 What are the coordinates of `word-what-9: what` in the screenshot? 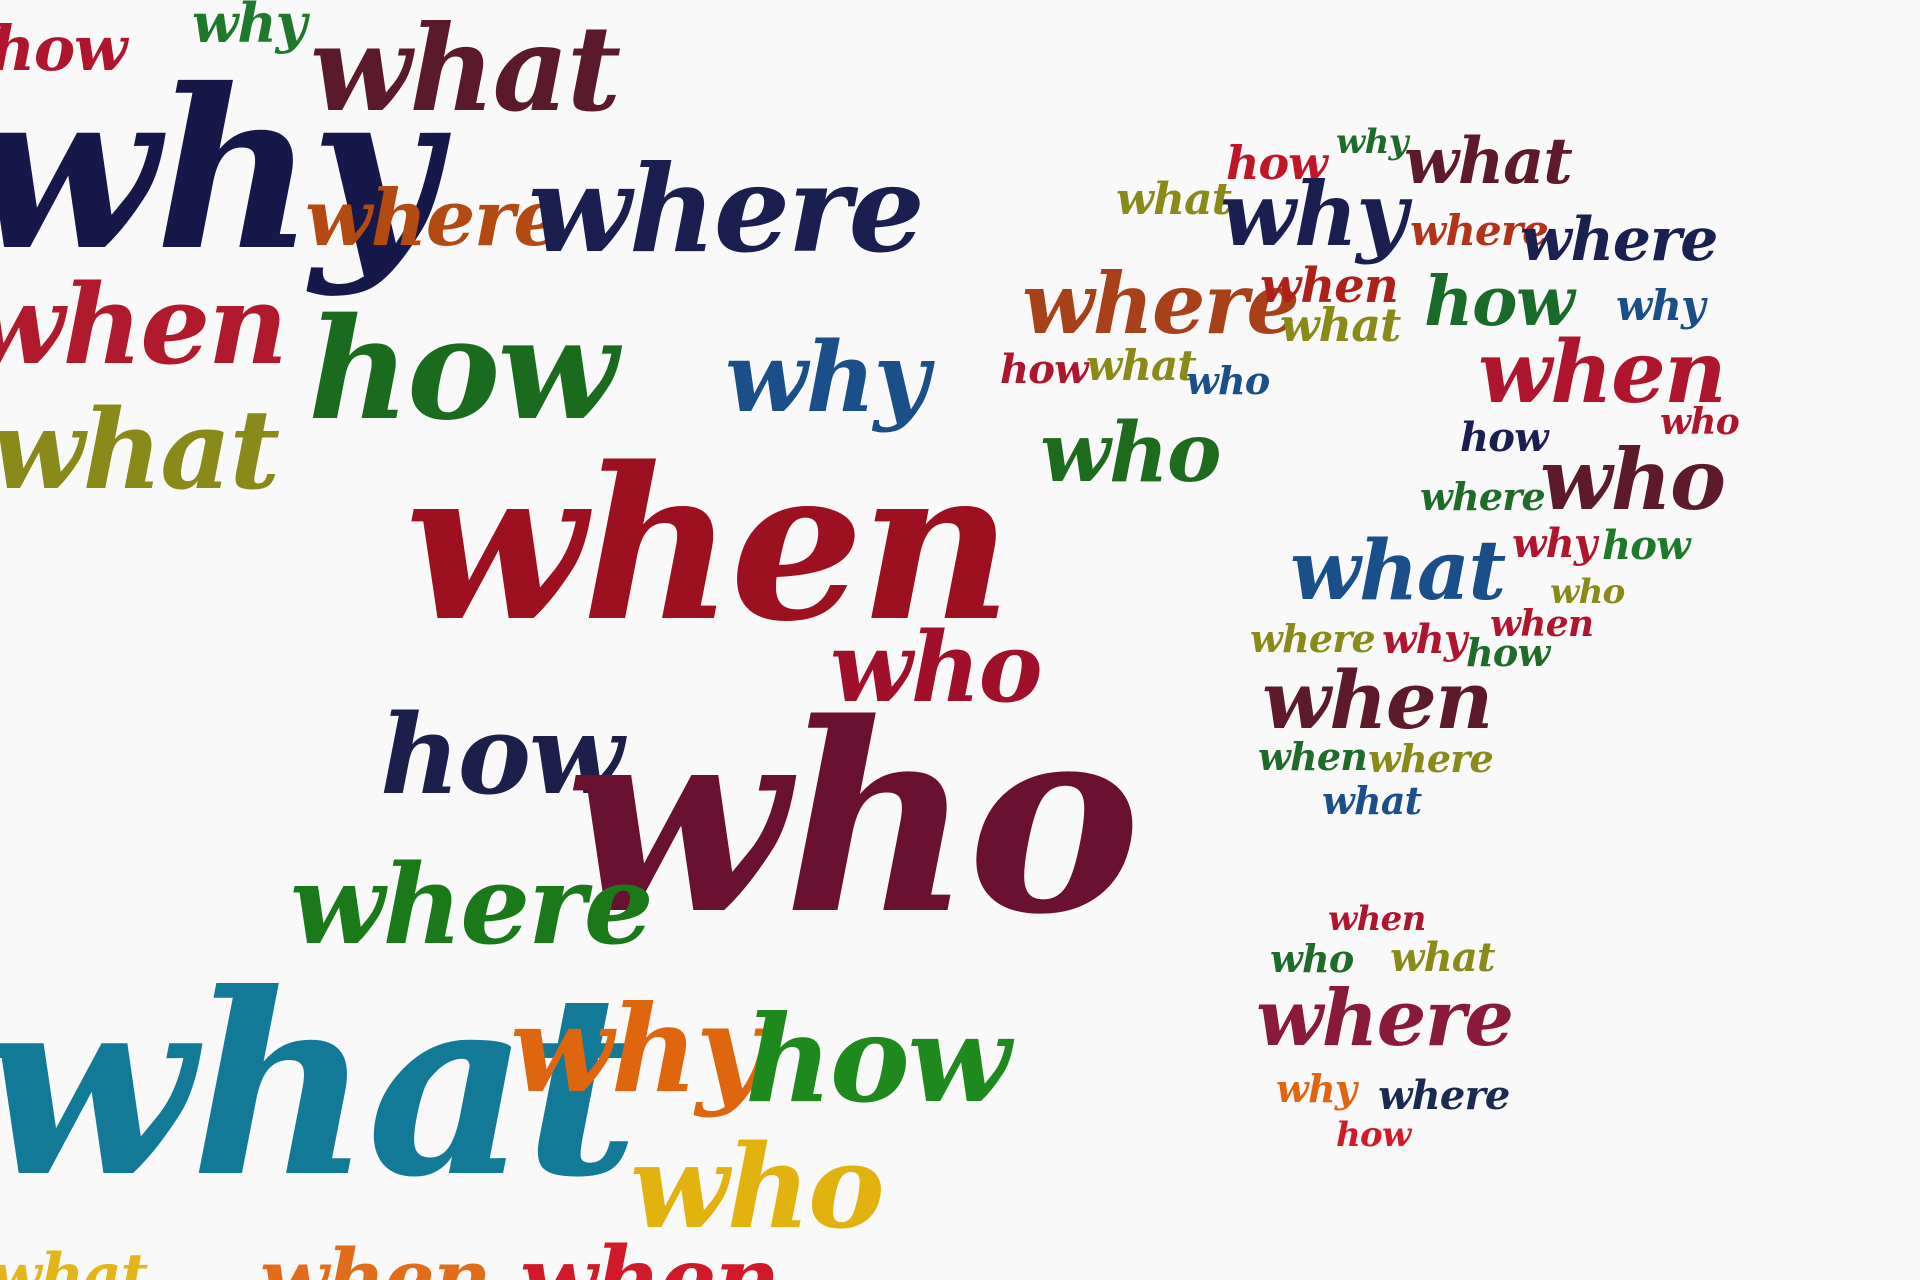 It's located at (1372, 800).